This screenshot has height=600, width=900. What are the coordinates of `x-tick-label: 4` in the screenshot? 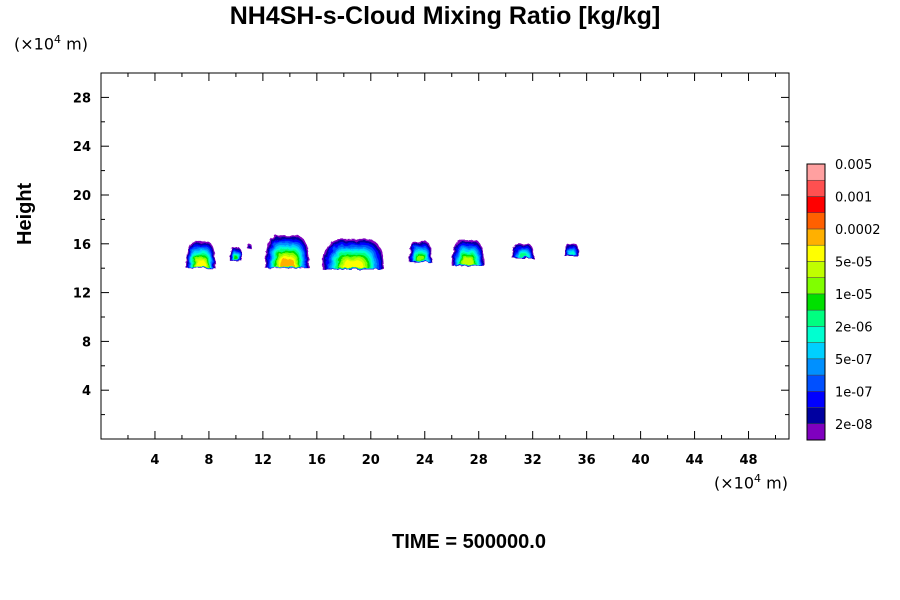 It's located at (154, 460).